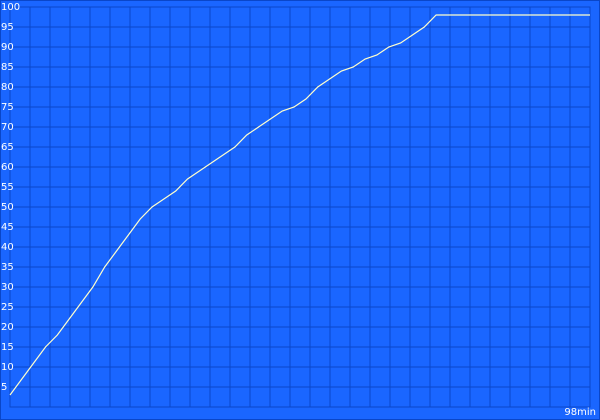 This screenshot has height=420, width=600. Describe the element at coordinates (7, 227) in the screenshot. I see `y-tick-label: 45` at that location.